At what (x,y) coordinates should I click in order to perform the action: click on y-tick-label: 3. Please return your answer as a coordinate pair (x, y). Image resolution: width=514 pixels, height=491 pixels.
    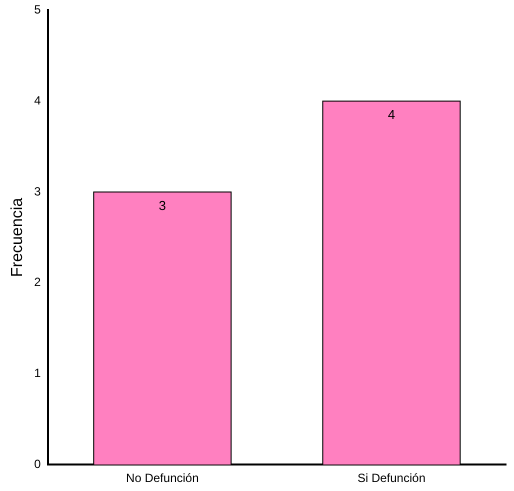
    Looking at the image, I should click on (38, 191).